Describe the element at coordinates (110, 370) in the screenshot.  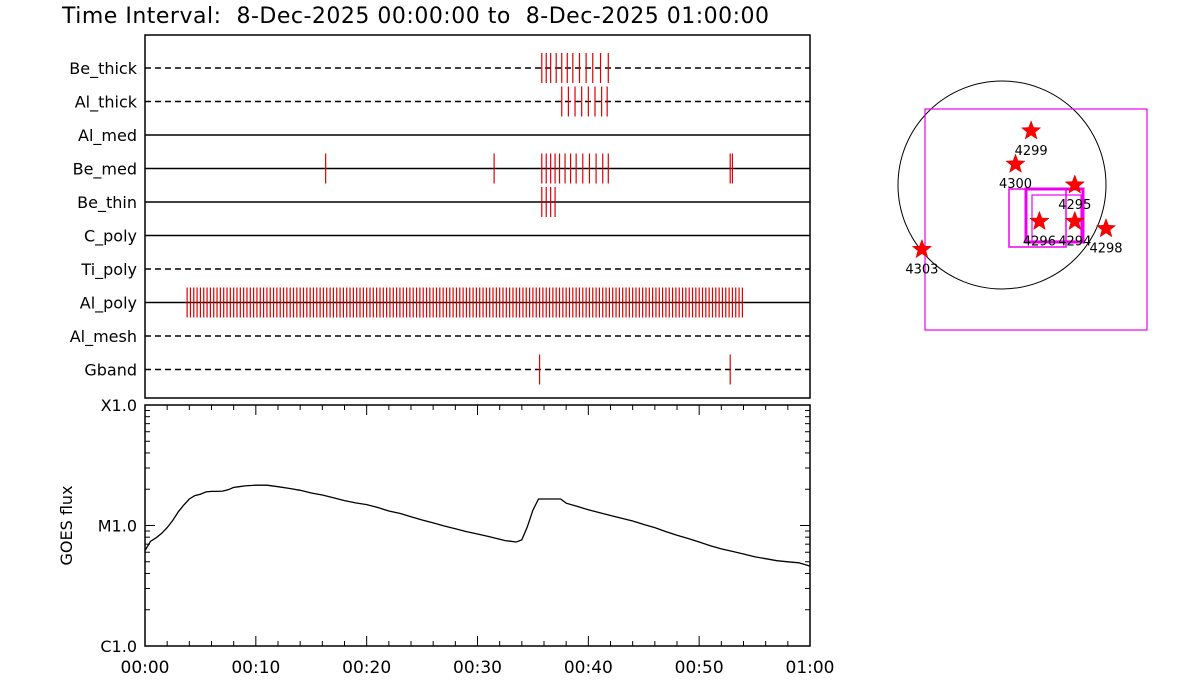
I see `row-label-gband: Gband` at that location.